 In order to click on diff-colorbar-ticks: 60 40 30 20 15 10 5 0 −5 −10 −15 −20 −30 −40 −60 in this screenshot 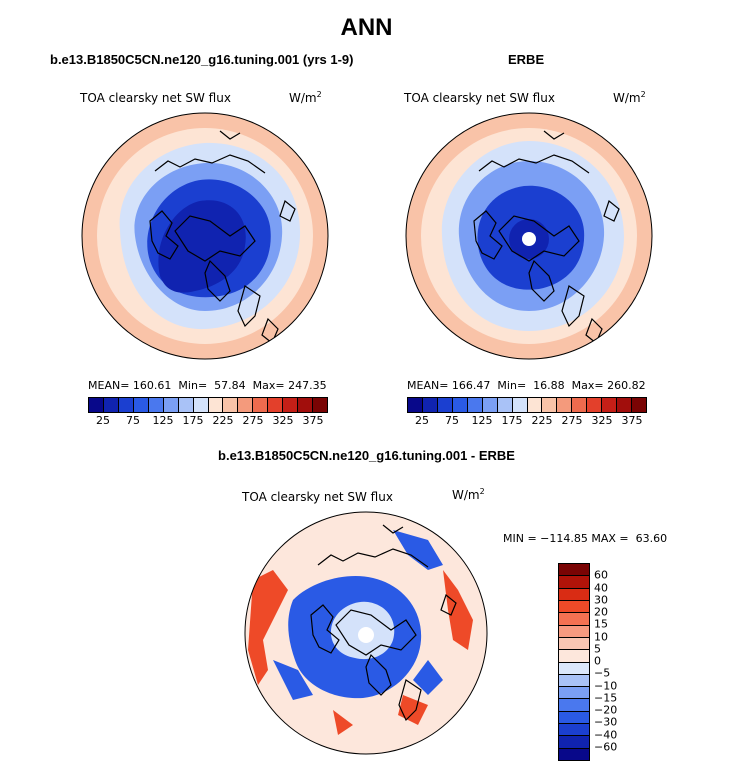, I will do `click(614, 661)`.